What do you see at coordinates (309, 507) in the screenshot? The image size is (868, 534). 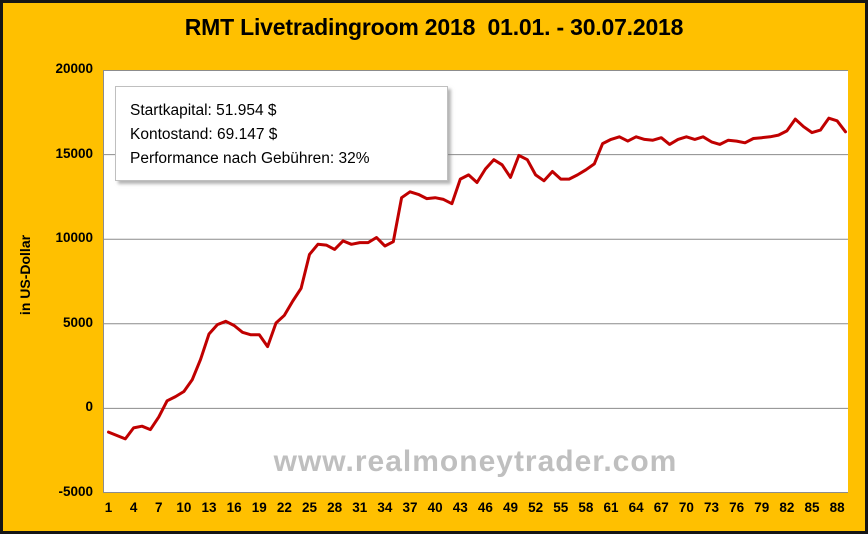 I see `x-tick-label: 25` at bounding box center [309, 507].